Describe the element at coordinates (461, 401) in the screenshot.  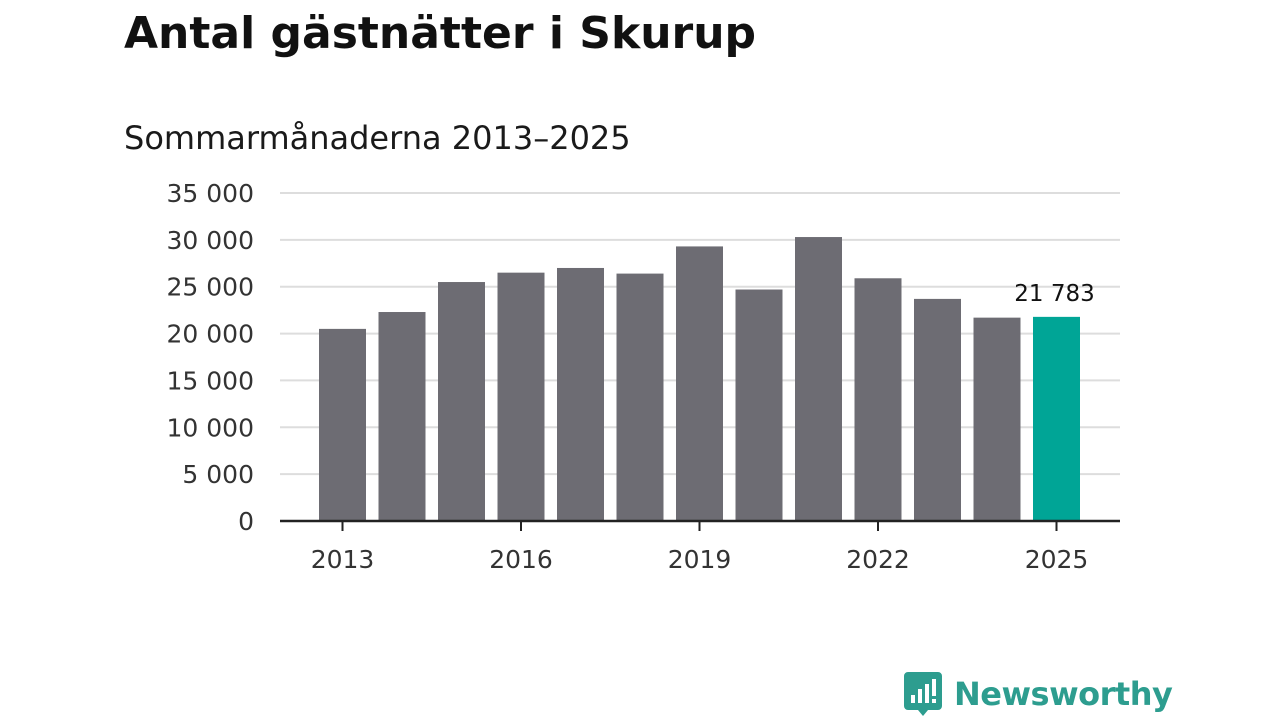
I see `bar-2015` at that location.